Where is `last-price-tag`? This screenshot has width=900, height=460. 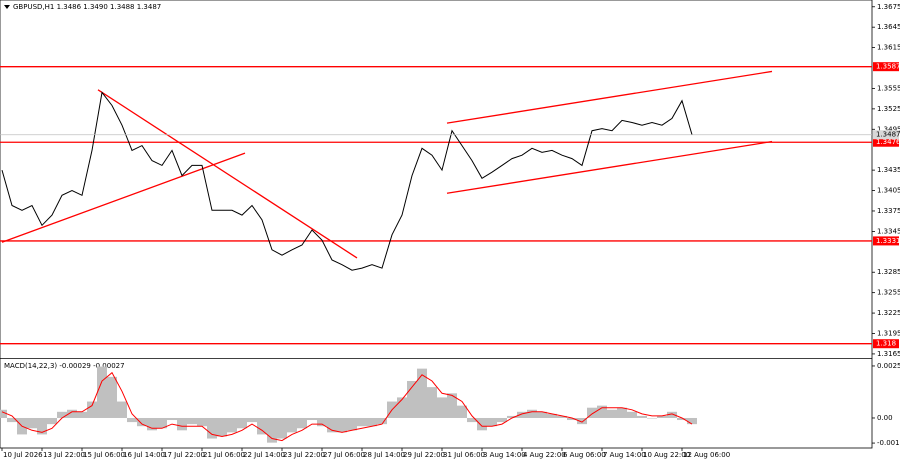
last-price-tag is located at coordinates (886, 135).